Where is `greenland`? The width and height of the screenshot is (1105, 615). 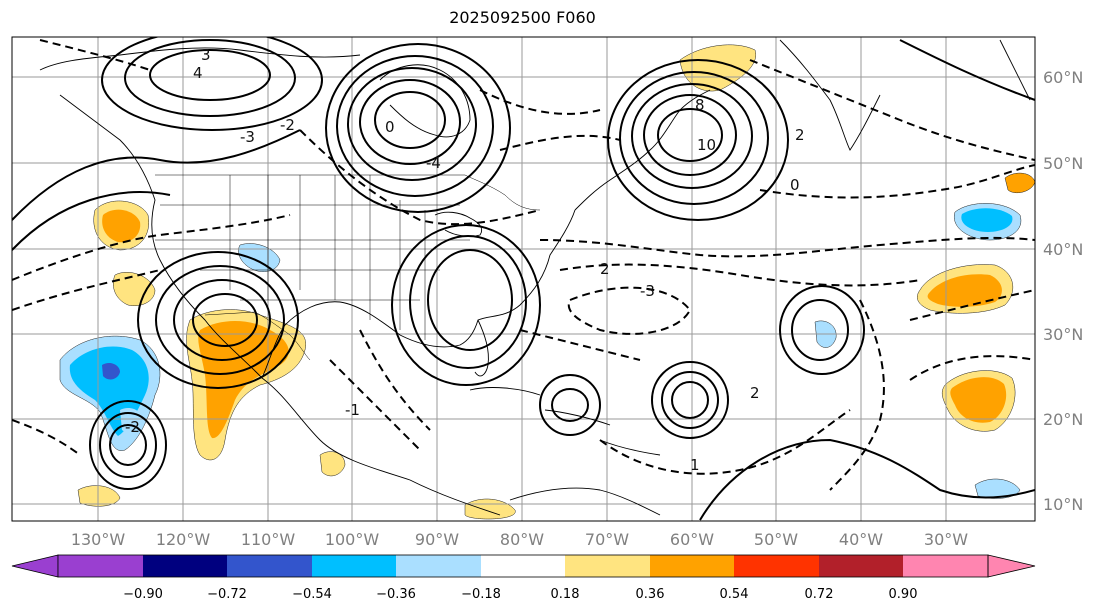
greenland is located at coordinates (830, 95).